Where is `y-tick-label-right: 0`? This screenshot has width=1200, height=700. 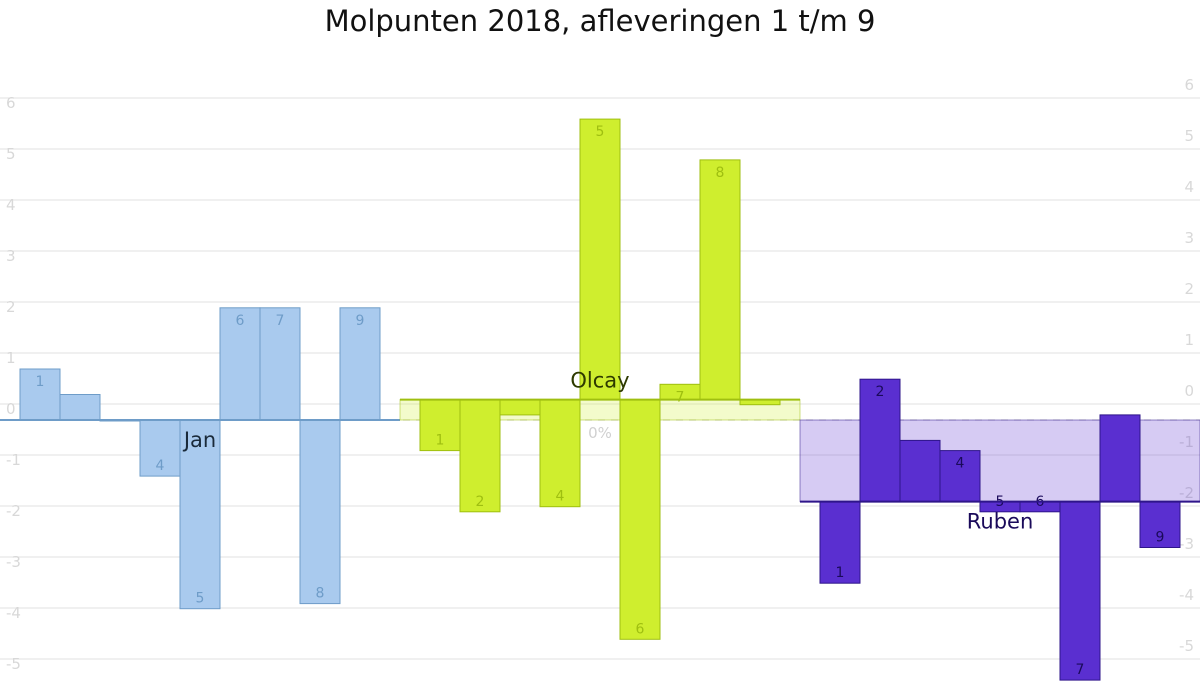 y-tick-label-right: 0 is located at coordinates (1189, 391).